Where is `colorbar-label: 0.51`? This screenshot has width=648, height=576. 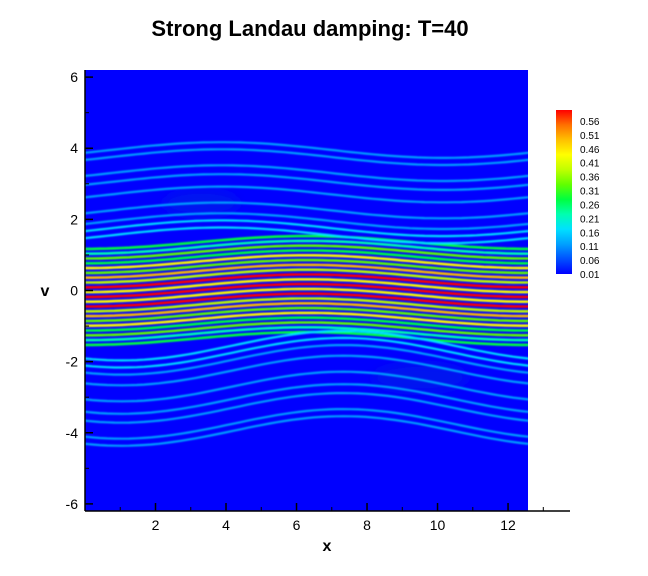 colorbar-label: 0.51 is located at coordinates (590, 136).